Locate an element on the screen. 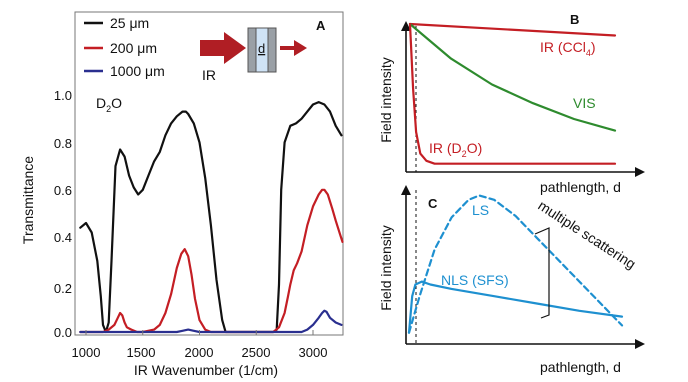  panel-b-ccl4-label: IR (CCl4) is located at coordinates (568, 48).